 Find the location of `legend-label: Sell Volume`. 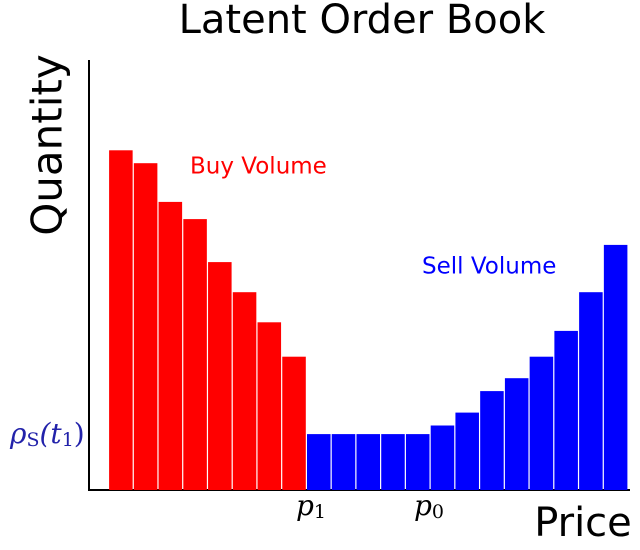

legend-label: Sell Volume is located at coordinates (489, 267).